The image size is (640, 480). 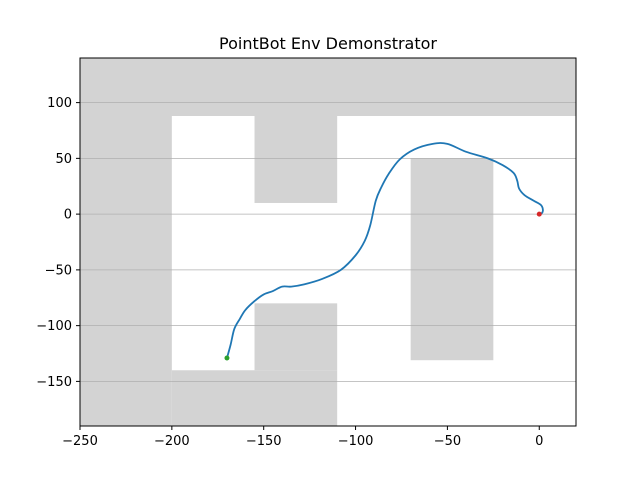 What do you see at coordinates (63, 159) in the screenshot?
I see `y-tick-label: 50` at bounding box center [63, 159].